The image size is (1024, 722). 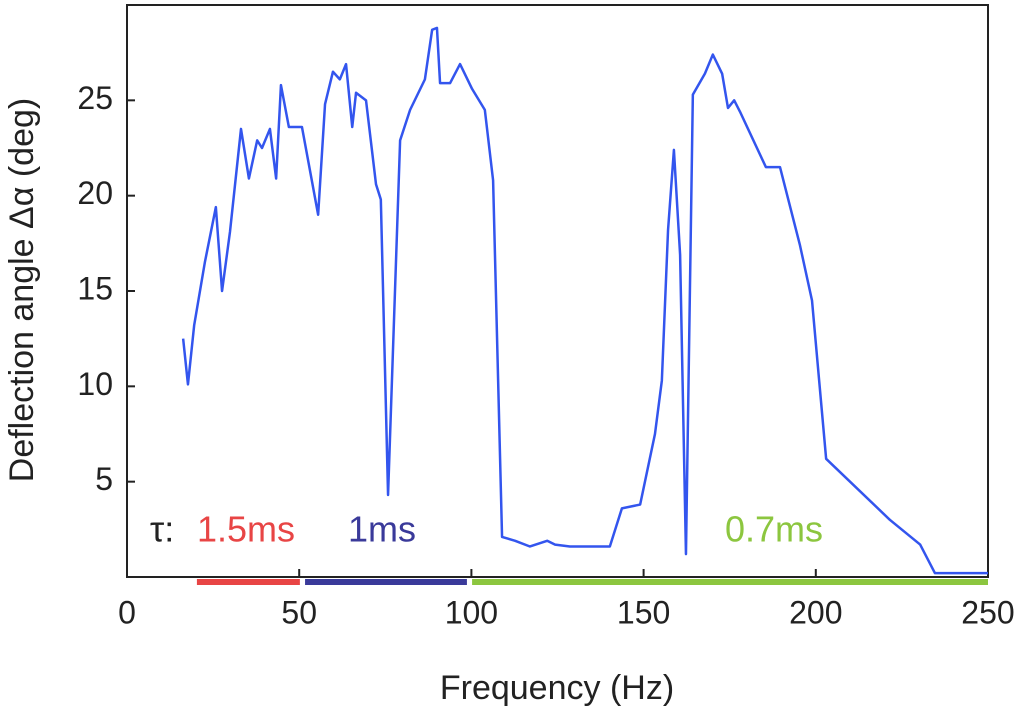 What do you see at coordinates (815, 612) in the screenshot?
I see `x-tick-label: 200` at bounding box center [815, 612].